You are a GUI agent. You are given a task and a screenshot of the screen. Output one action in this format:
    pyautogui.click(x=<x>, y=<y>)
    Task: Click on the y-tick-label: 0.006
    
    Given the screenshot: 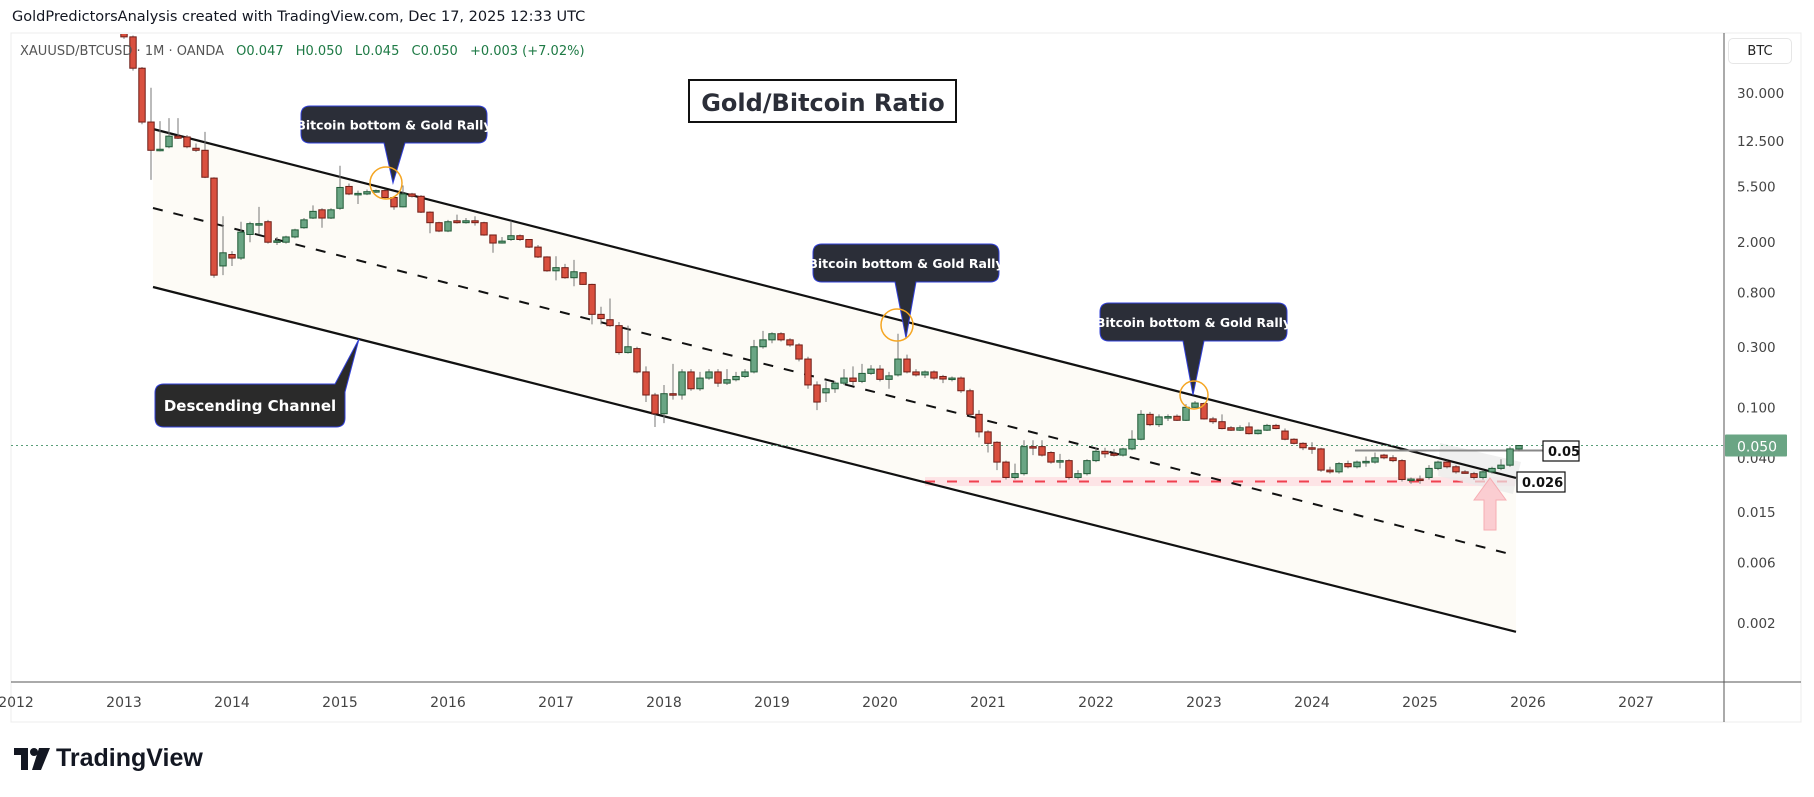 What is the action you would take?
    pyautogui.click(x=1756, y=563)
    